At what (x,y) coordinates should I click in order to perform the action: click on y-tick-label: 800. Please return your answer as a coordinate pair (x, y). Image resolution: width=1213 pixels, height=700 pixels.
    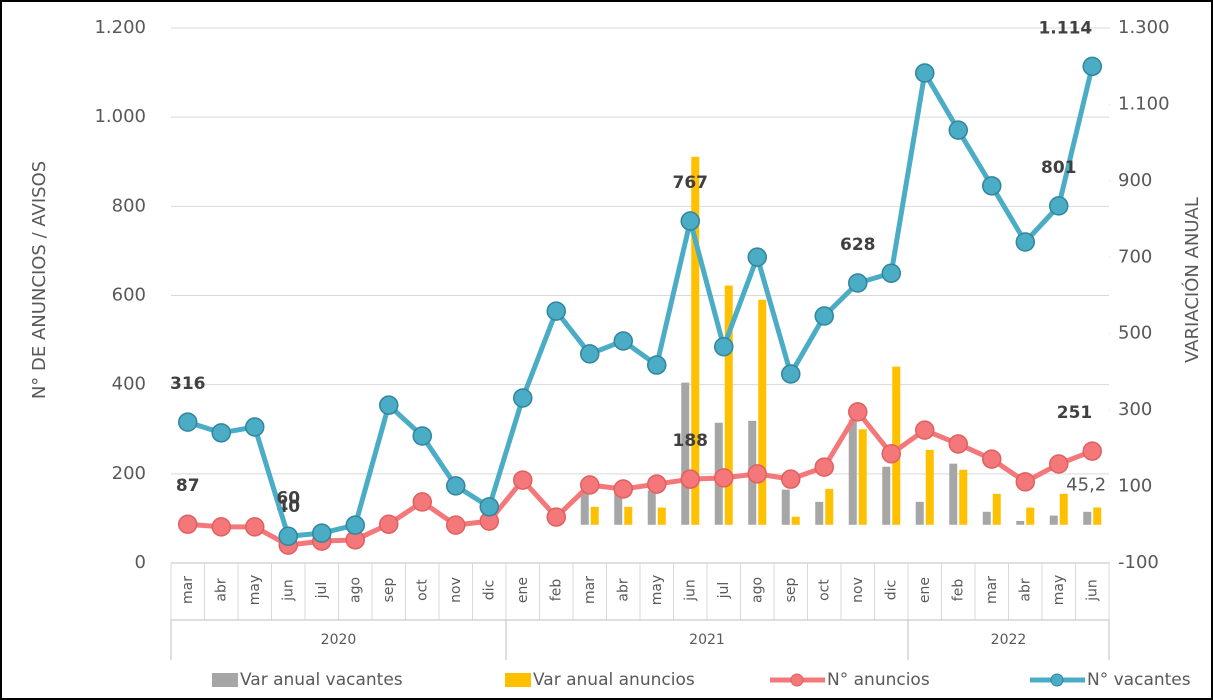
    Looking at the image, I should click on (129, 205).